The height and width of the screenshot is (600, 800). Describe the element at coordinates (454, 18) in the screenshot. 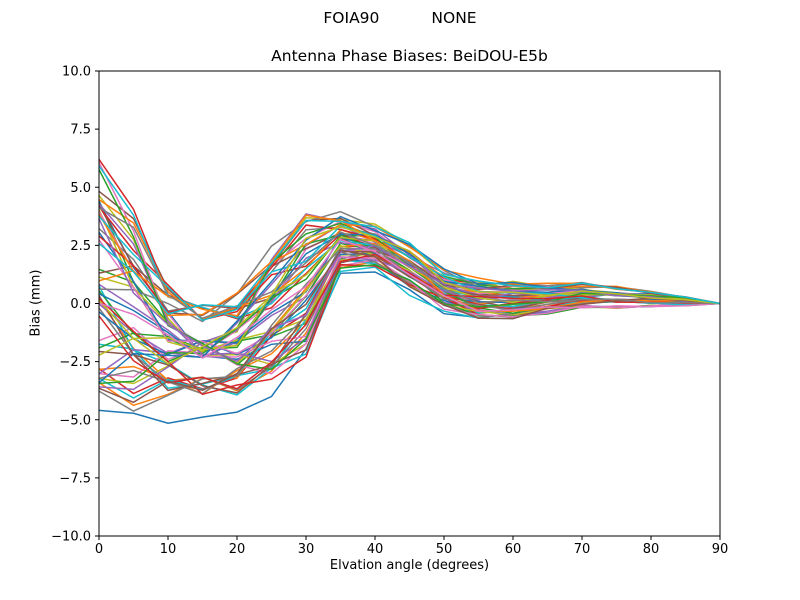

I see `suptitle-right-text: NONE` at that location.